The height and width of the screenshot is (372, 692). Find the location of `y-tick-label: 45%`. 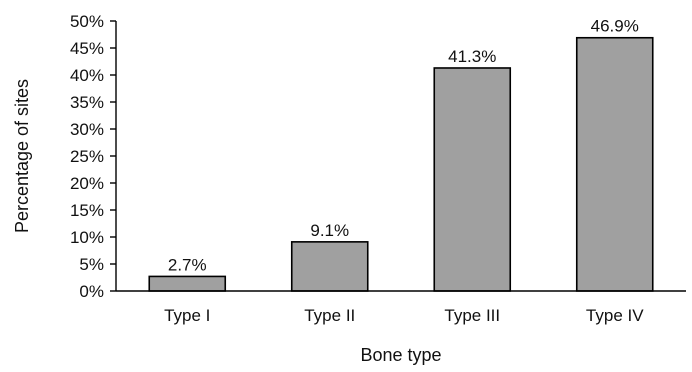

y-tick-label: 45% is located at coordinates (87, 48).